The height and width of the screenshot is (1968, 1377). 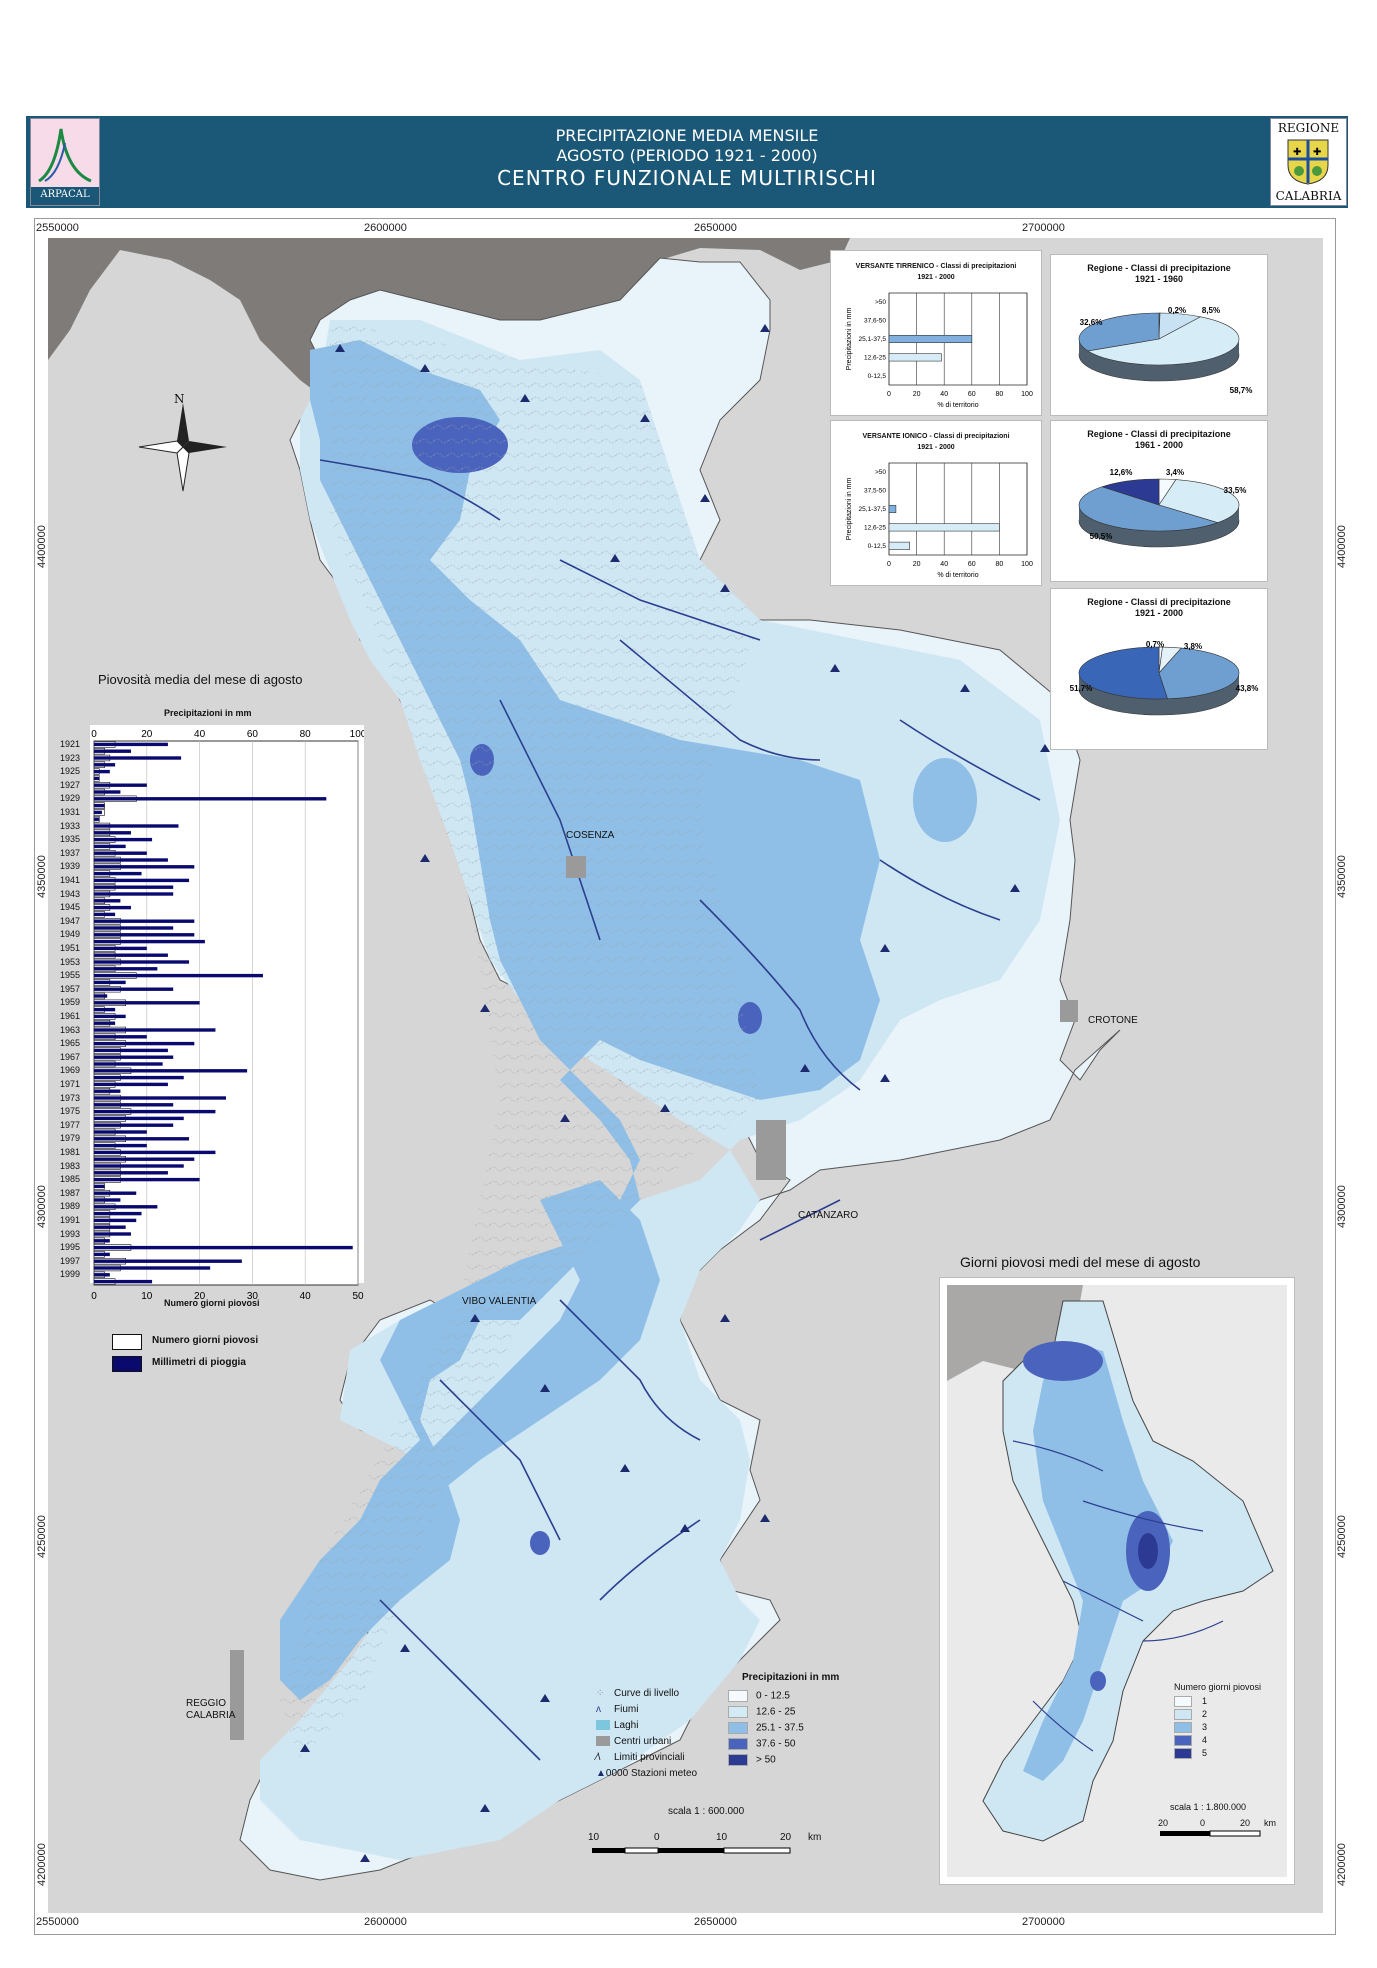 I want to click on bar-mm-1981, so click(x=155, y=1152).